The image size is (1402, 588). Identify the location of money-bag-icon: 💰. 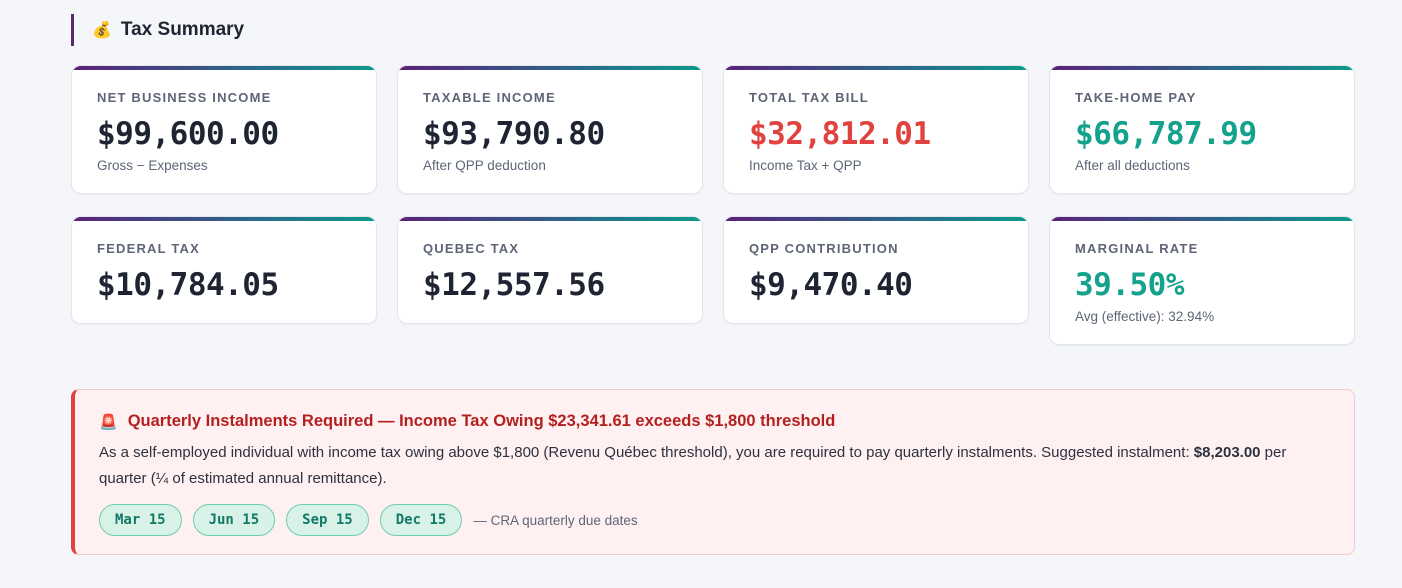
(102, 30).